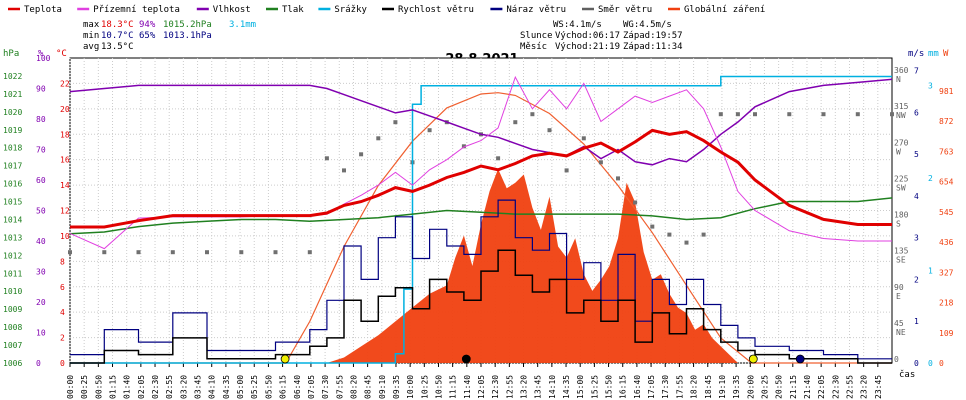 Image resolution: width=966 pixels, height=400 pixels. What do you see at coordinates (495, 387) in the screenshot?
I see `x-tick-label: 12:30` at bounding box center [495, 387].